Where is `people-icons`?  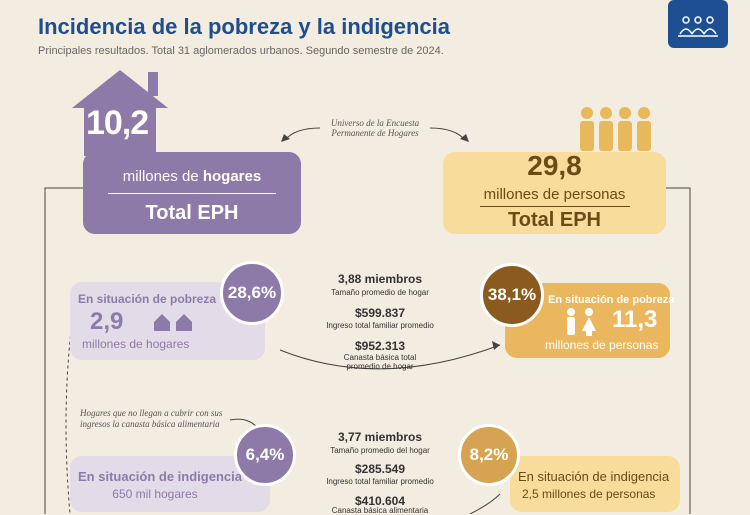
people-icons is located at coordinates (615, 129).